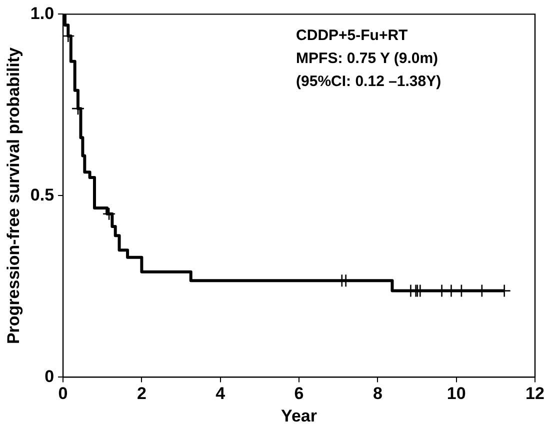 The image size is (547, 429). Describe the element at coordinates (13, 195) in the screenshot. I see `y-axis-title: Progression-free survival probability` at that location.